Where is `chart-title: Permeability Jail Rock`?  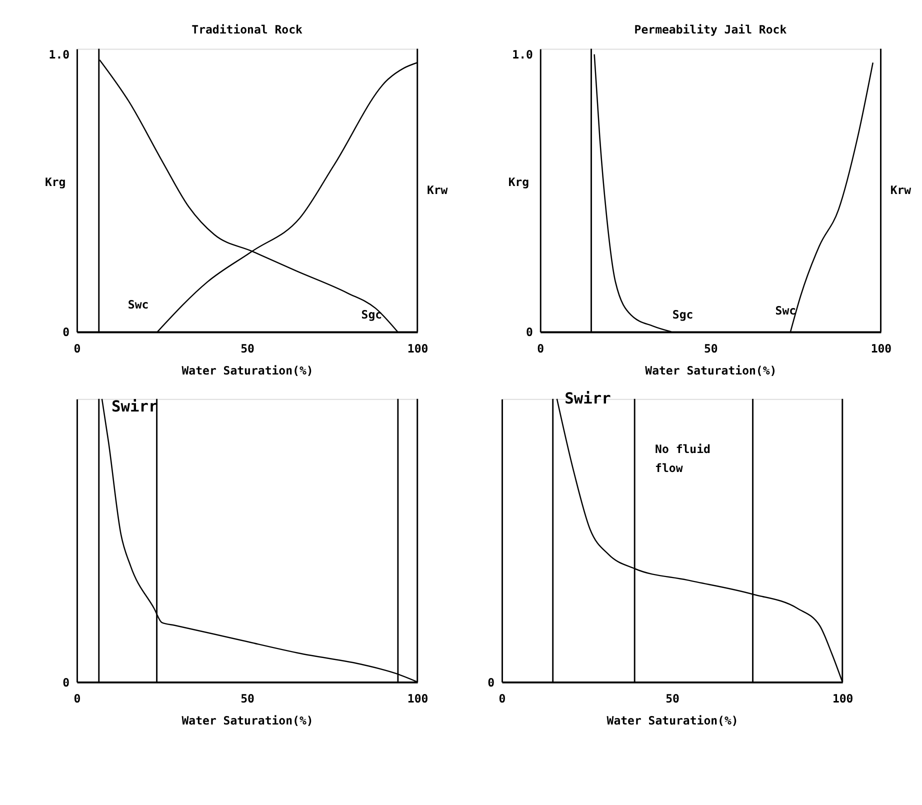 chart-title: Permeability Jail Rock is located at coordinates (710, 29).